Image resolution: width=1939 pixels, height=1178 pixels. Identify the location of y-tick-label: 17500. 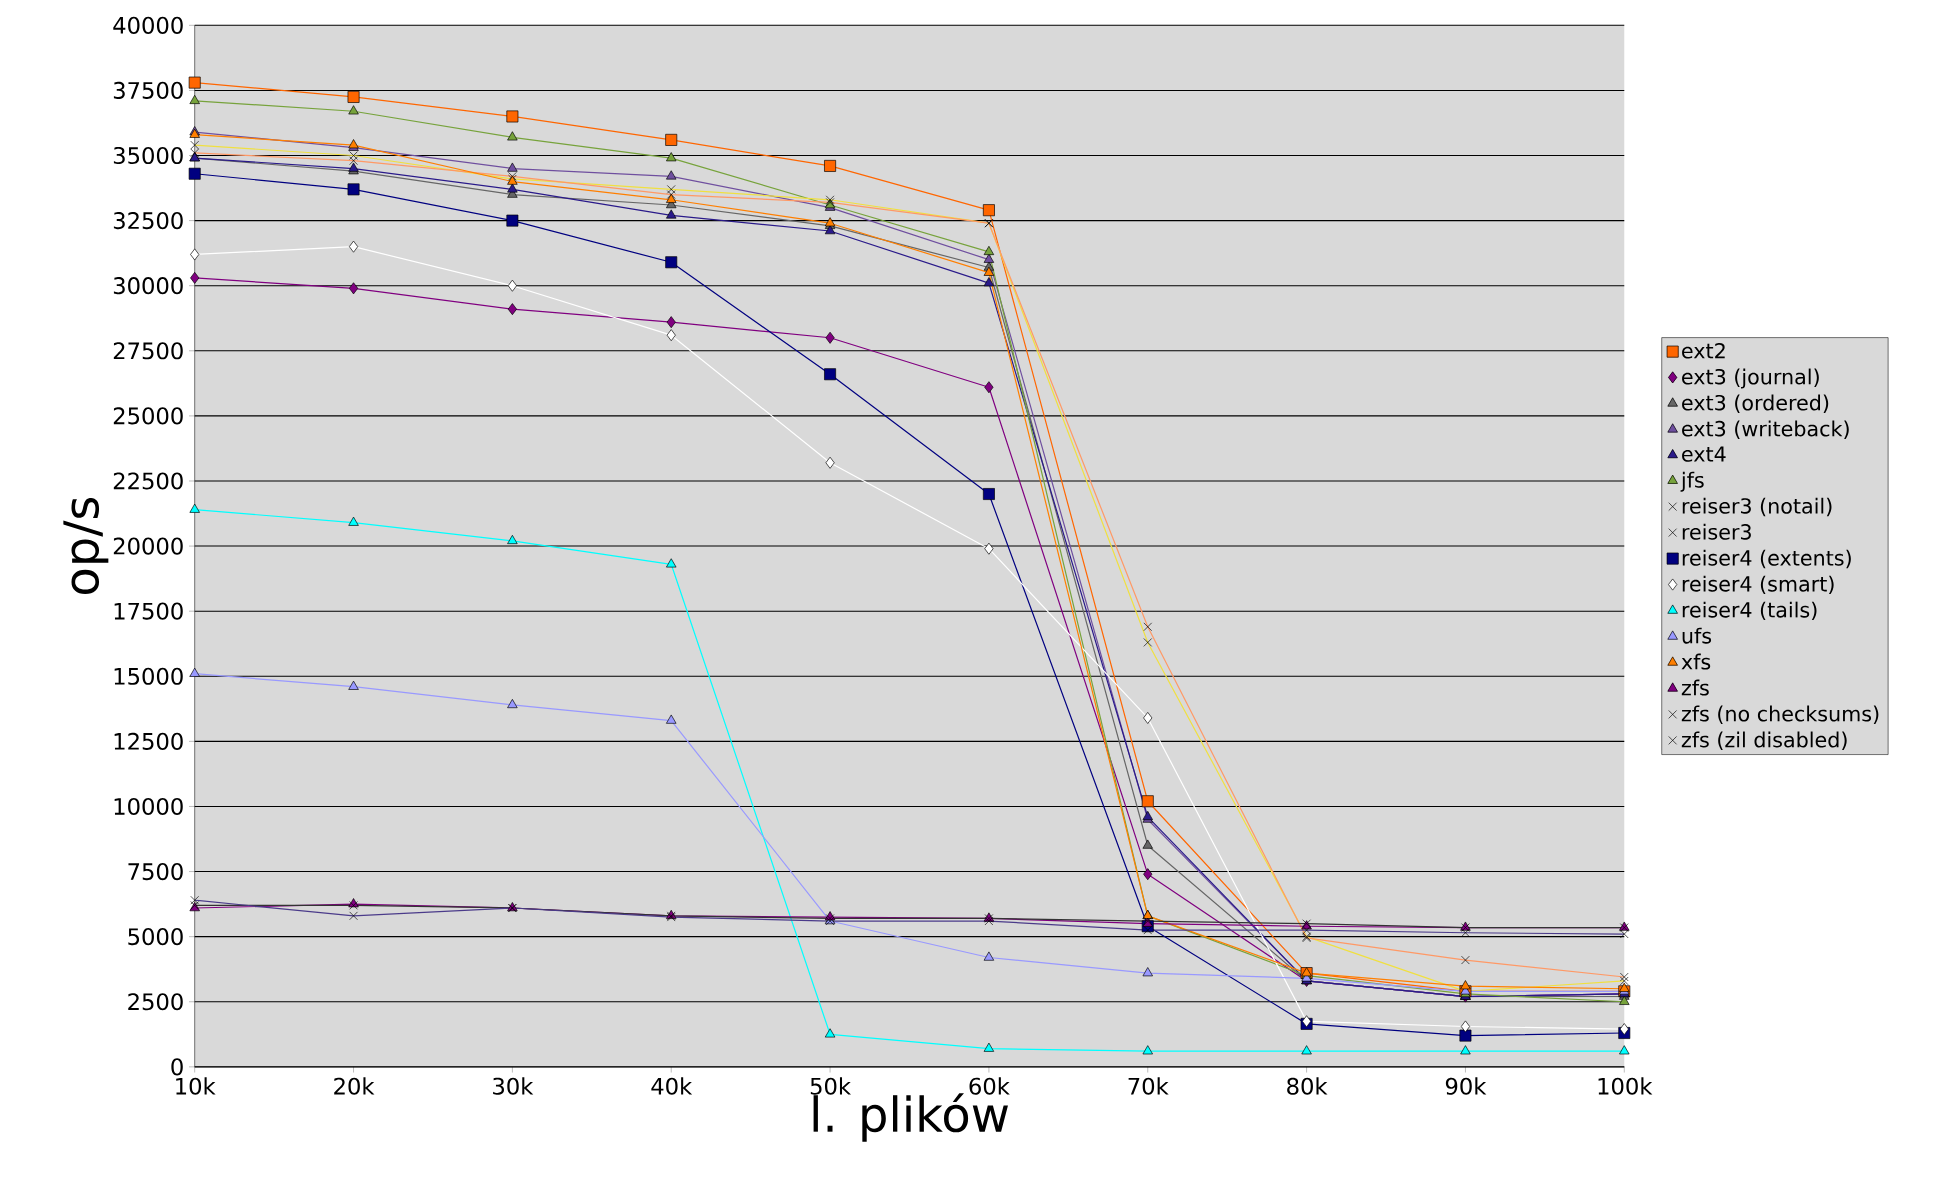
(148, 611).